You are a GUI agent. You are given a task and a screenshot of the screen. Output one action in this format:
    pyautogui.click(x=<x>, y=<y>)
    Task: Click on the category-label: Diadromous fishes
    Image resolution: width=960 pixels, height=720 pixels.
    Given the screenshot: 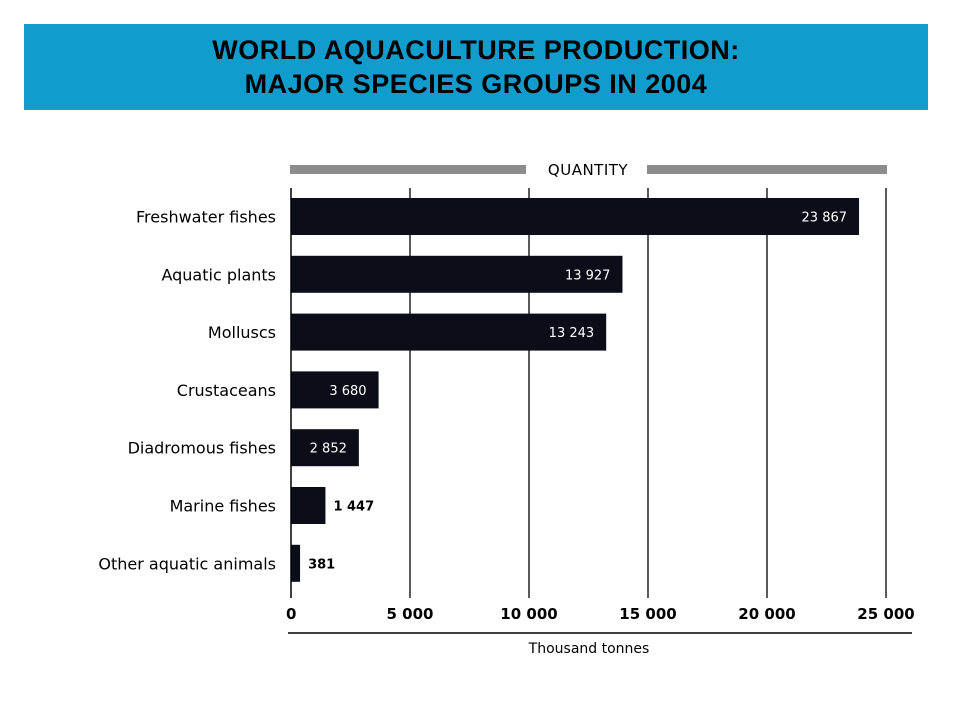 What is the action you would take?
    pyautogui.click(x=202, y=448)
    